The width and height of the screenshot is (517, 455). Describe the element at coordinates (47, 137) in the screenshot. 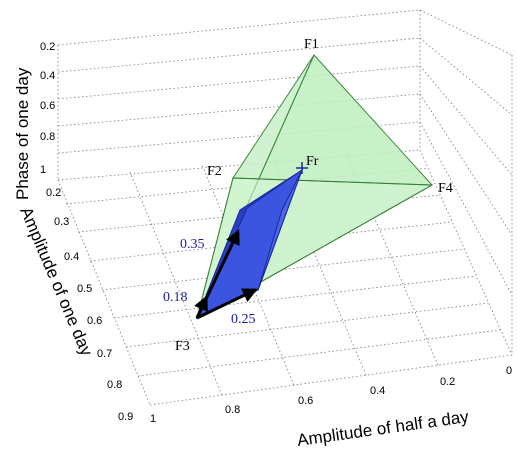

I see `z-tick-label: 0.8` at that location.